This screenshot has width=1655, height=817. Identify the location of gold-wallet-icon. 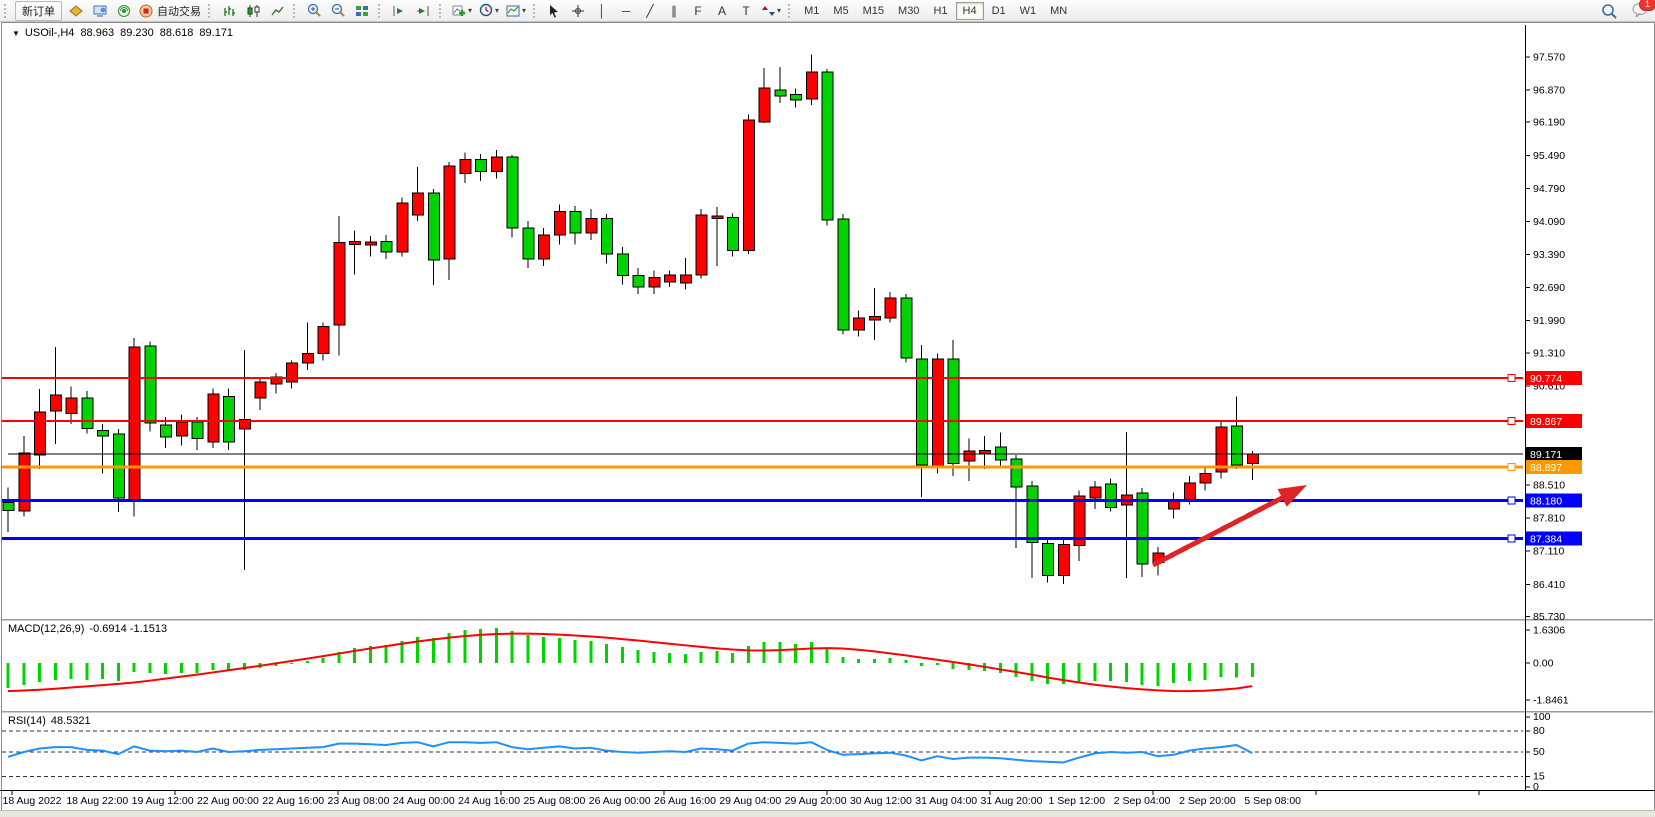
(76, 11).